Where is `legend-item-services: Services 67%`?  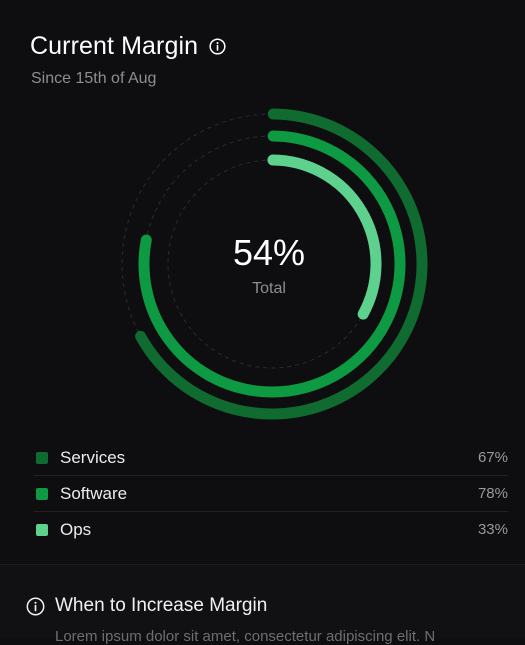
legend-item-services: Services 67% is located at coordinates (271, 458).